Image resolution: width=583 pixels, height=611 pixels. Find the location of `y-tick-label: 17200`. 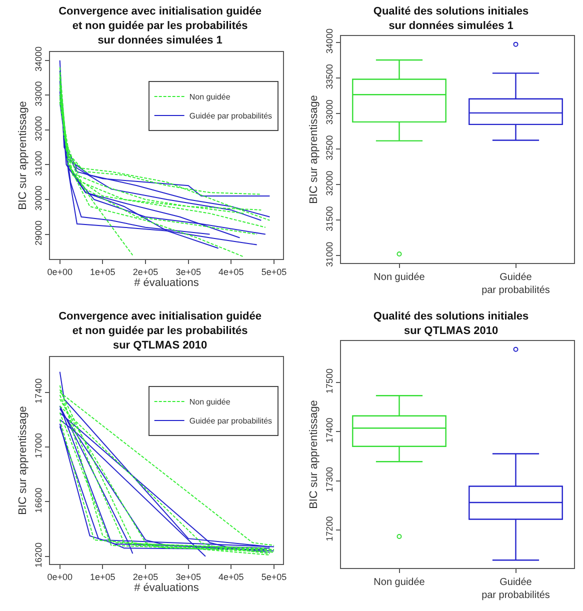

y-tick-label: 17200 is located at coordinates (329, 529).